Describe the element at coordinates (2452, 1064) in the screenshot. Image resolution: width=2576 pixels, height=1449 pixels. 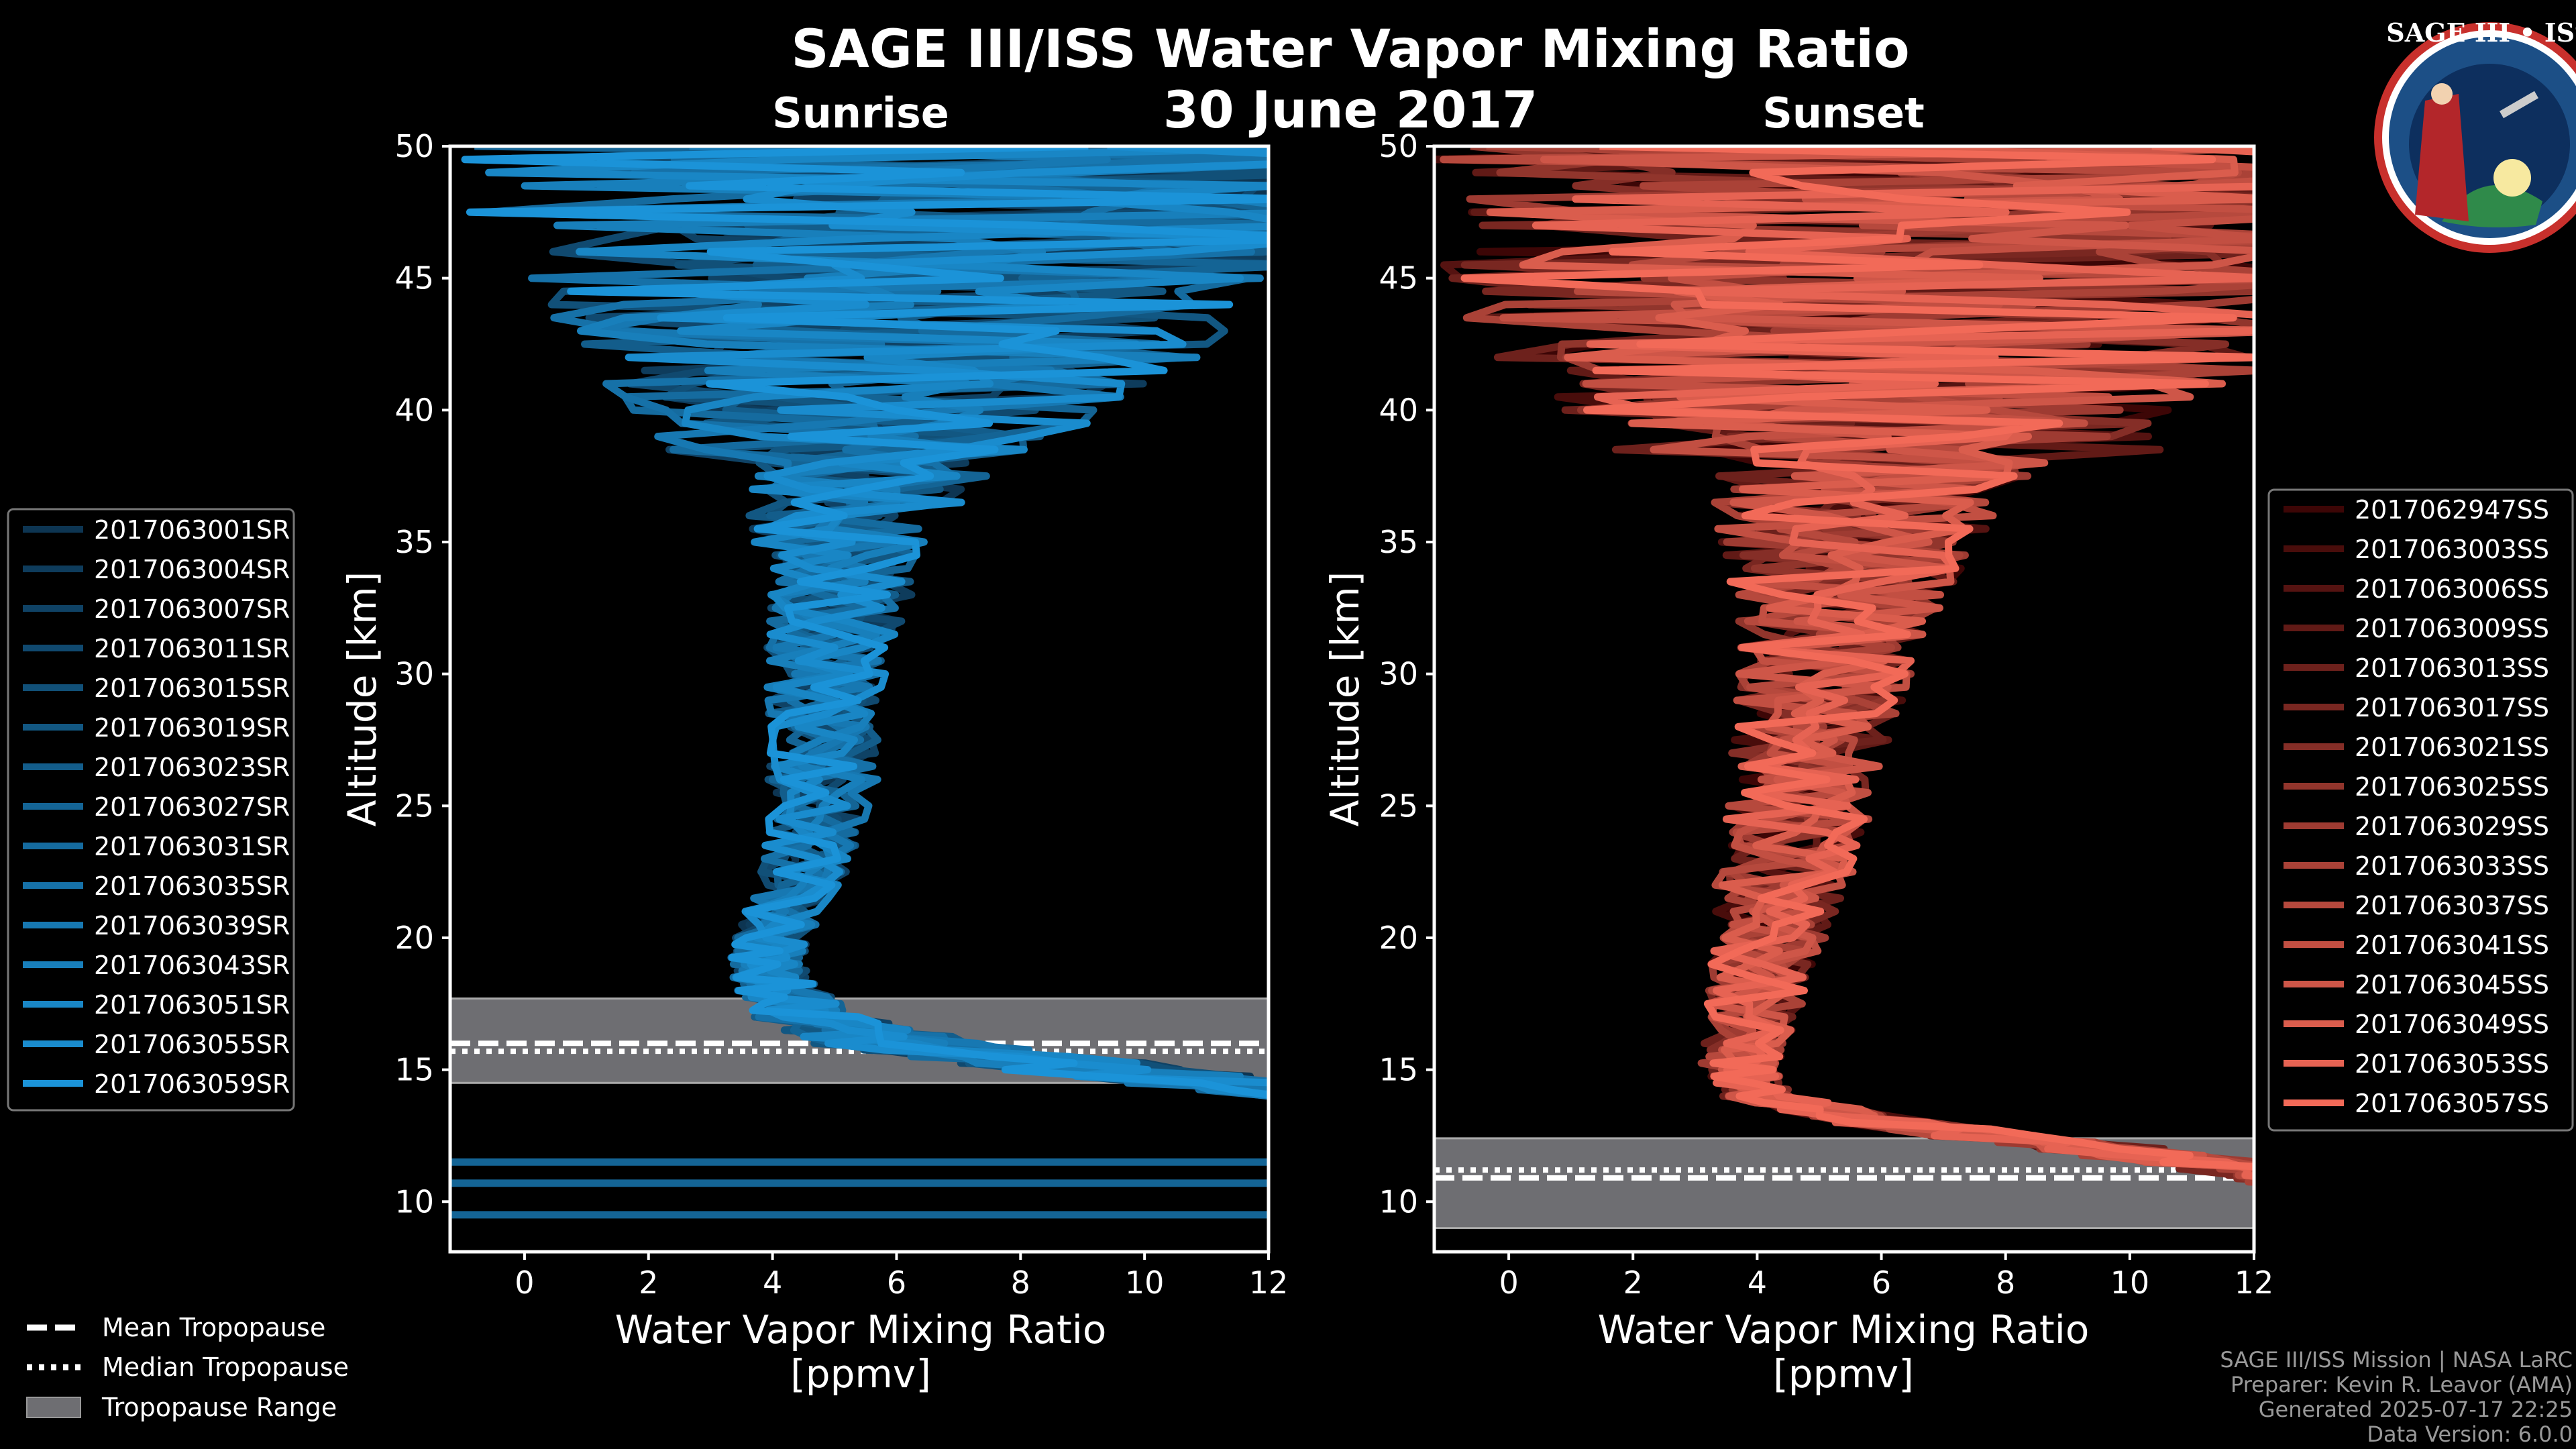
I see `legend-label: 2017063053SS` at that location.